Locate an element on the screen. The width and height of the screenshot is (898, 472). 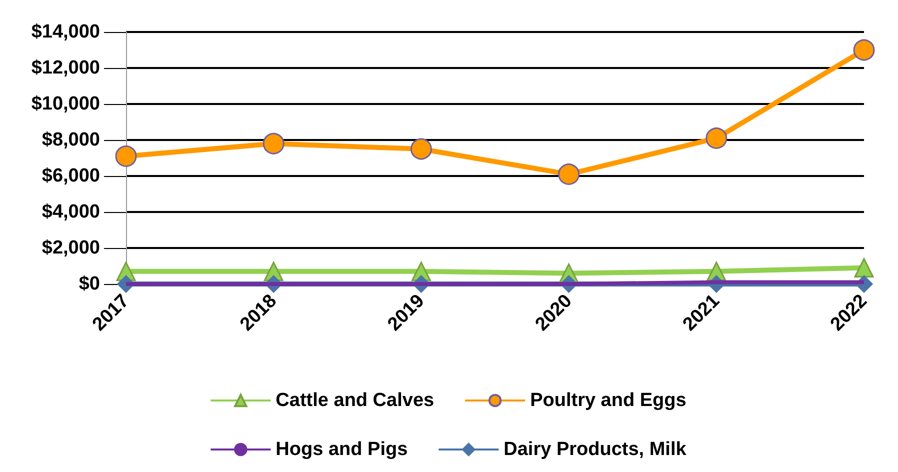
y-tick-label: $8,000 is located at coordinates (71, 140).